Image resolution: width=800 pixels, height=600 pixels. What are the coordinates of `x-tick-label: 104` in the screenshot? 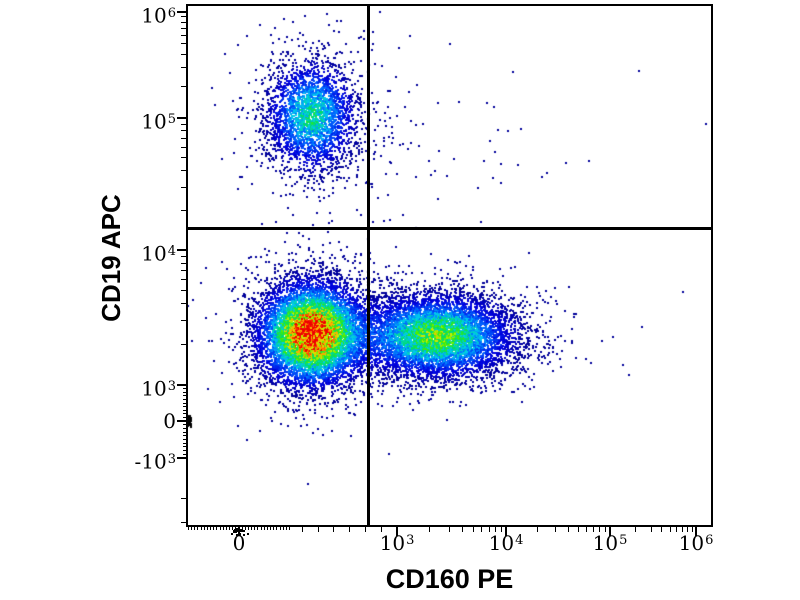 It's located at (506, 543).